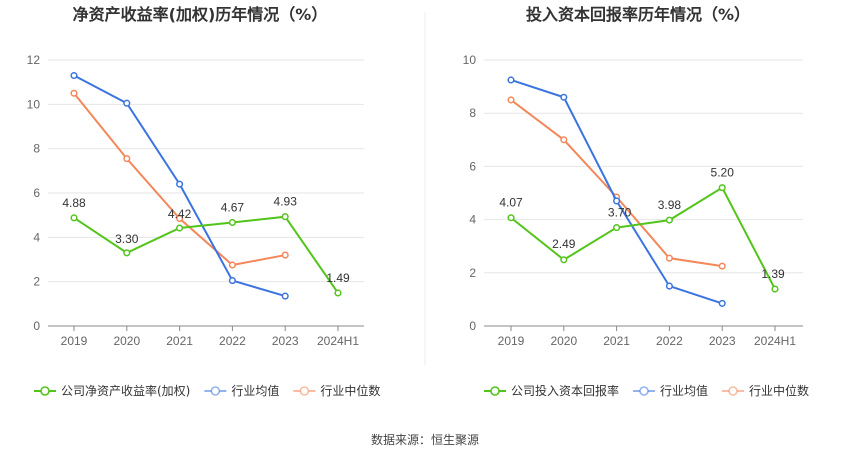  Describe the element at coordinates (670, 205) in the screenshot. I see `data-label: 3.98` at that location.